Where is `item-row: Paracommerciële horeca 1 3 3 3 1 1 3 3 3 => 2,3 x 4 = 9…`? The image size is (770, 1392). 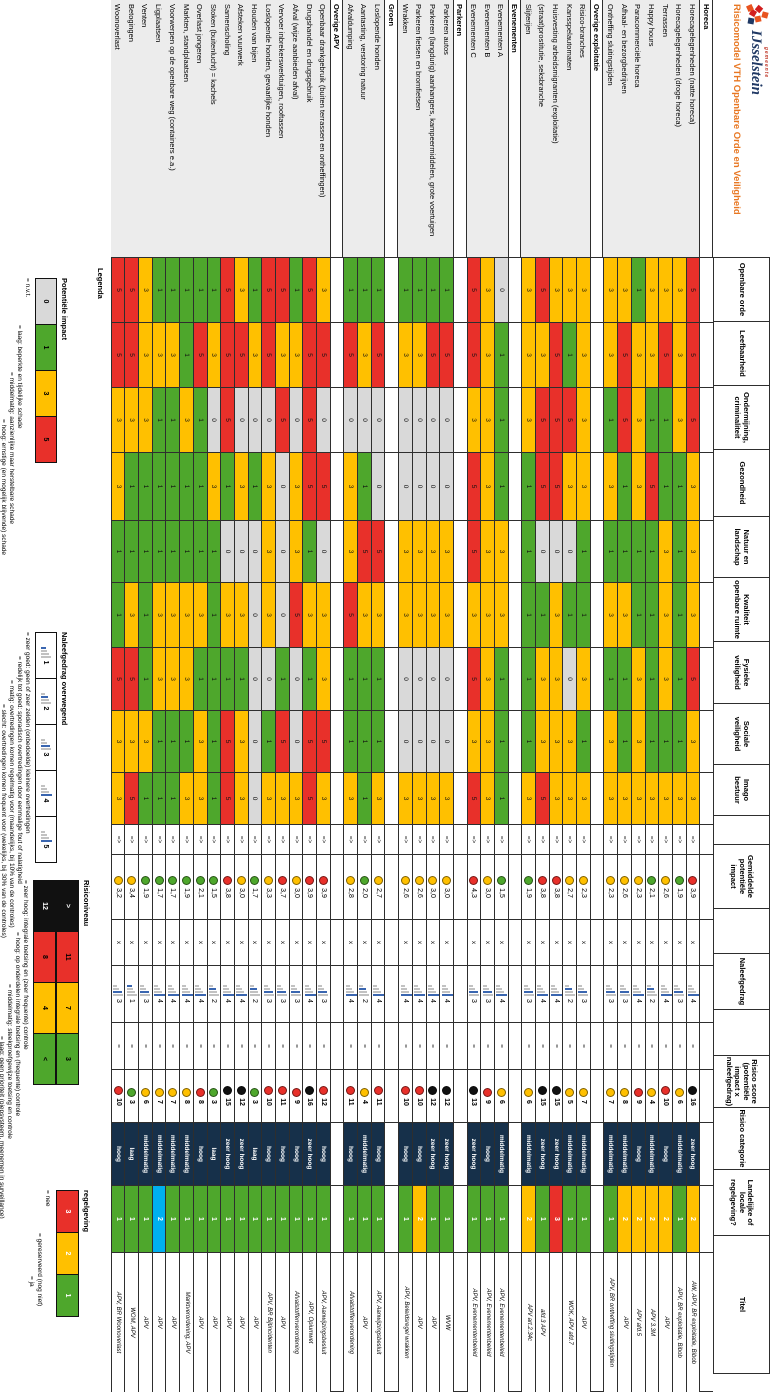 item-row: Paracommerciële horeca 1 3 3 3 1 1 3 3 3 => 2,3 x 4 = 9… is located at coordinates (637, 696).